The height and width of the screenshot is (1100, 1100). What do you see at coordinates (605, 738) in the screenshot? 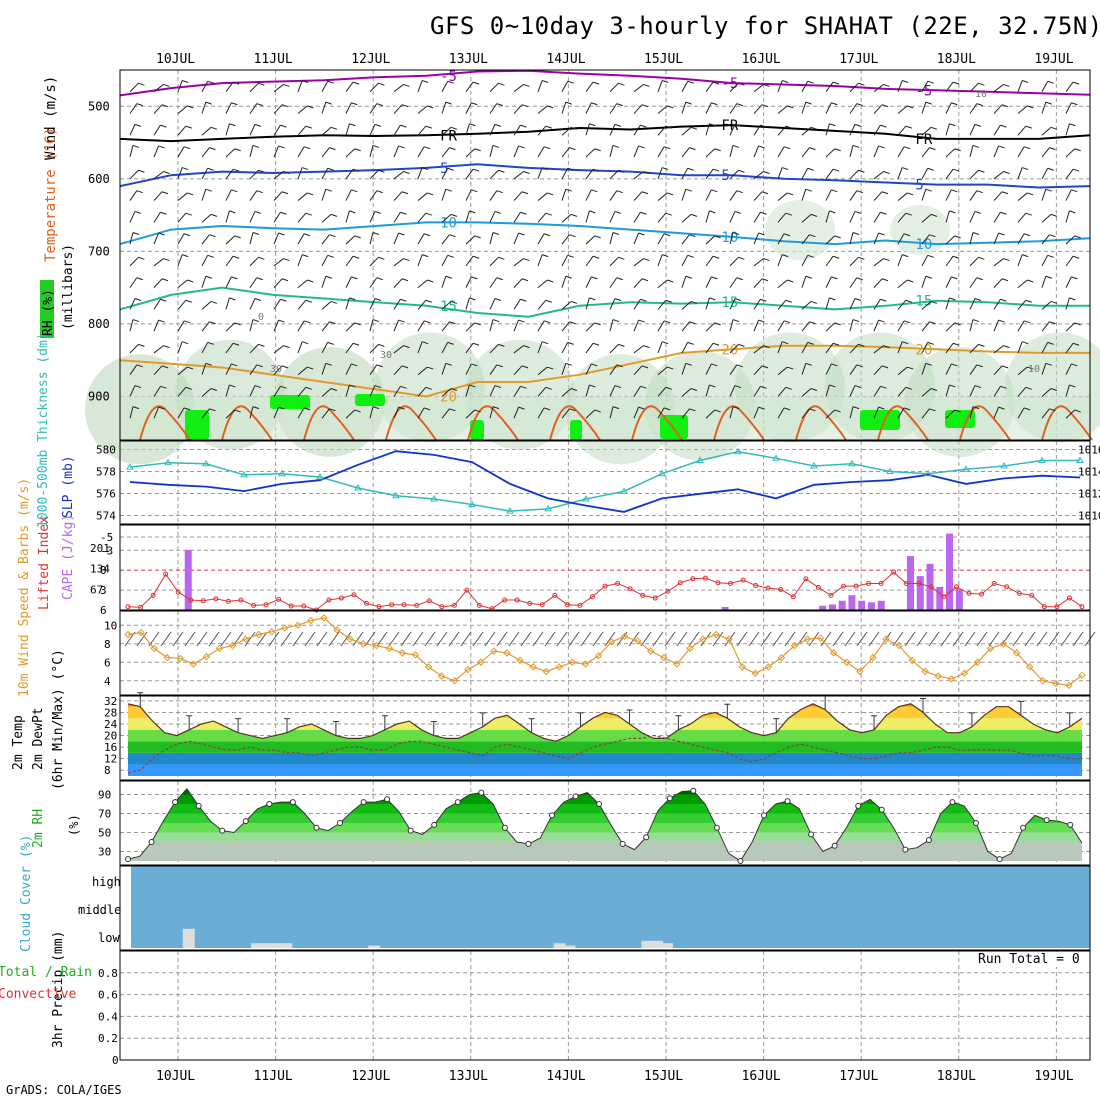
I see `panel-frame` at bounding box center [605, 738].